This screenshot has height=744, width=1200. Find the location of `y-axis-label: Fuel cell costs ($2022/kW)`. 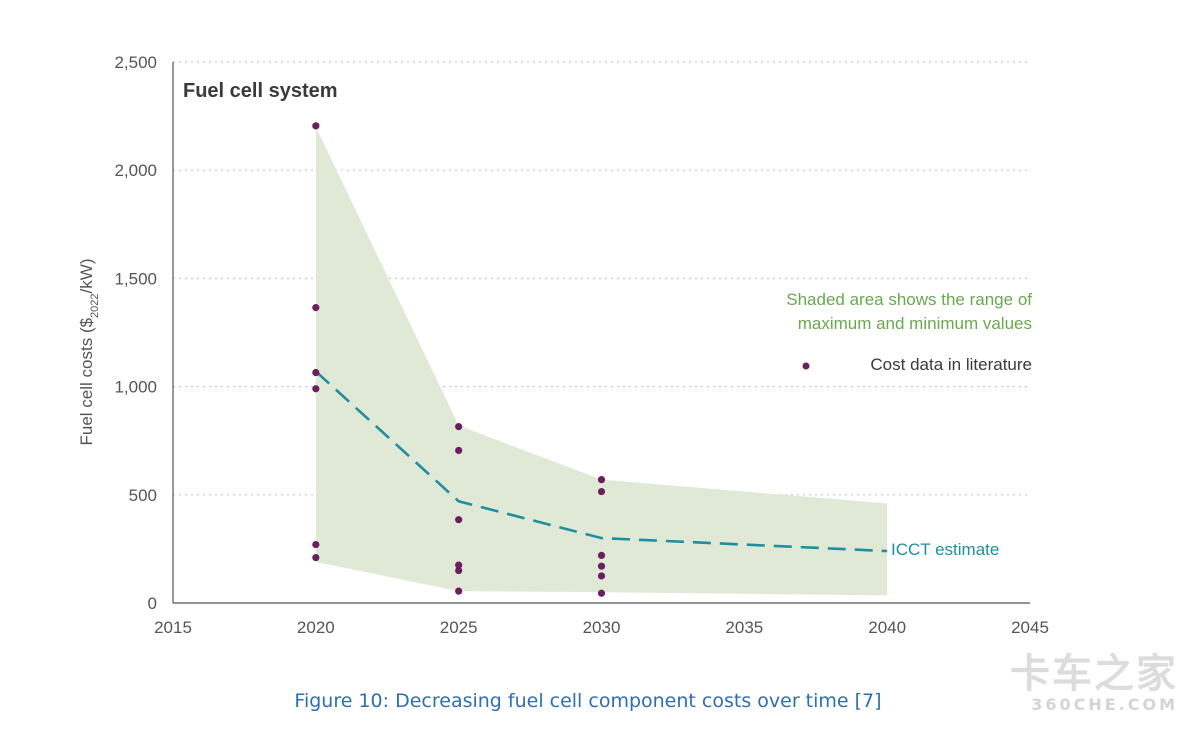

y-axis-label: Fuel cell costs ($2022/kW) is located at coordinates (89, 352).